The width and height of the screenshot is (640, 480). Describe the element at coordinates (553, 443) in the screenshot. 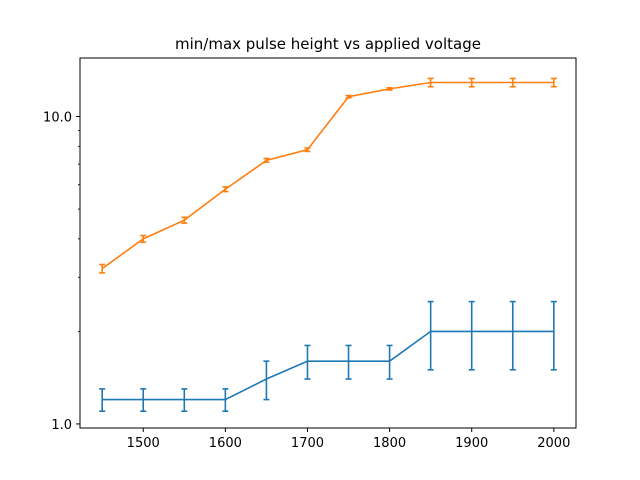

I see `x-tick-label: 2000` at that location.